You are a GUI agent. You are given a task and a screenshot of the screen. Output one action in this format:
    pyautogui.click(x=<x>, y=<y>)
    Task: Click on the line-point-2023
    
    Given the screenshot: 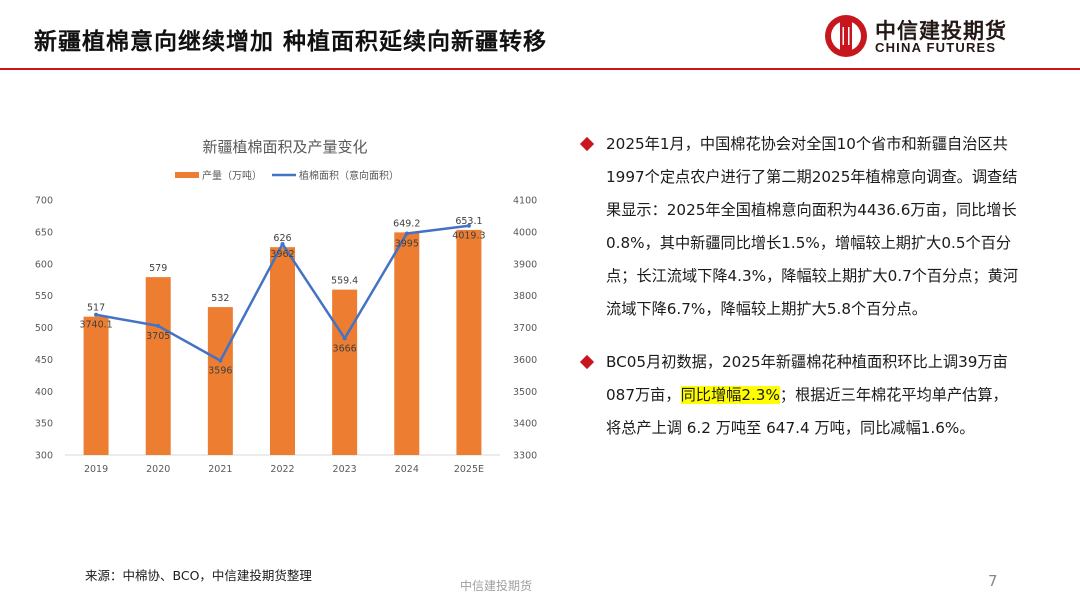 What is the action you would take?
    pyautogui.click(x=344, y=338)
    